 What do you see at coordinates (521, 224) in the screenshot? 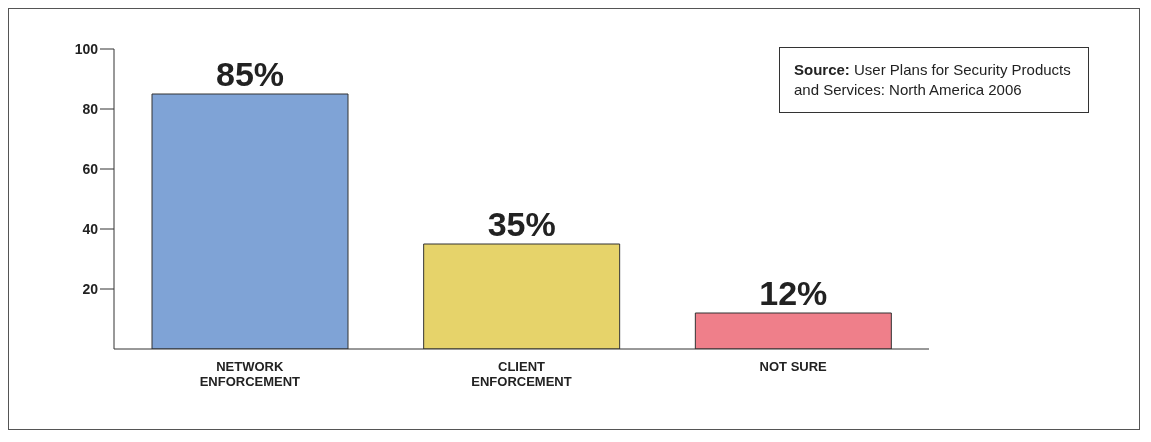
I see `data-label: 35%` at bounding box center [521, 224].